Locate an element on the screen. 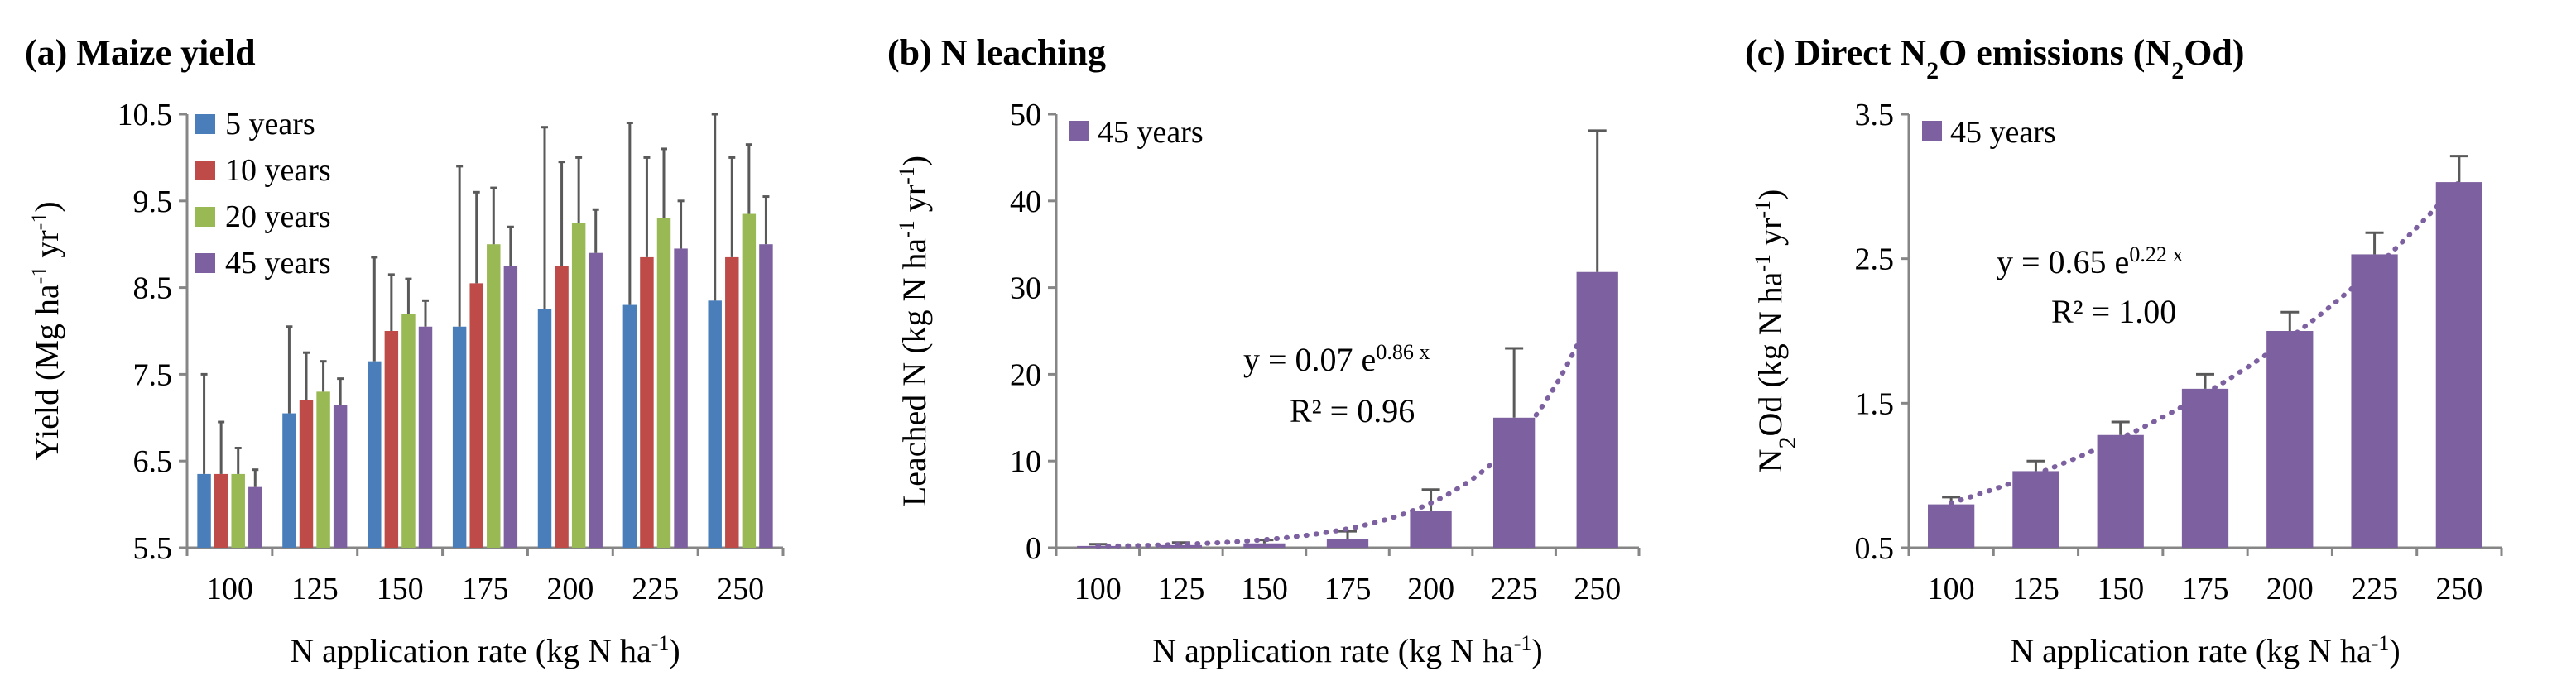 The height and width of the screenshot is (695, 2576). chart-b-bar-s0-c3 is located at coordinates (1347, 543).